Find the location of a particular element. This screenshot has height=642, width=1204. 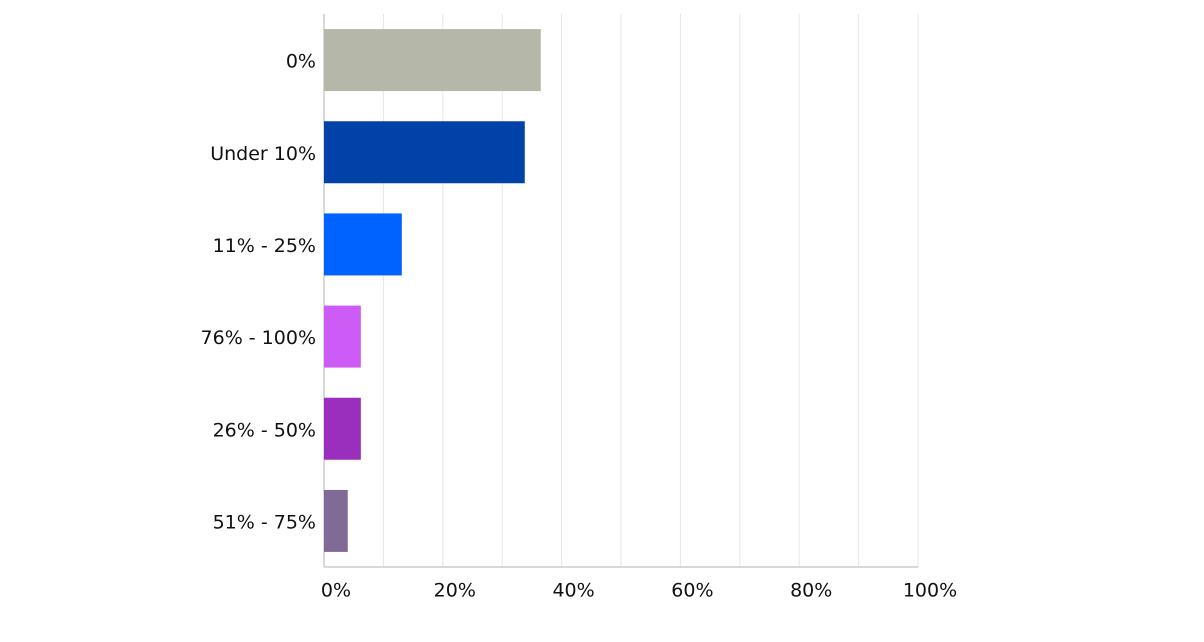

x-tick-label: 20% is located at coordinates (455, 591).